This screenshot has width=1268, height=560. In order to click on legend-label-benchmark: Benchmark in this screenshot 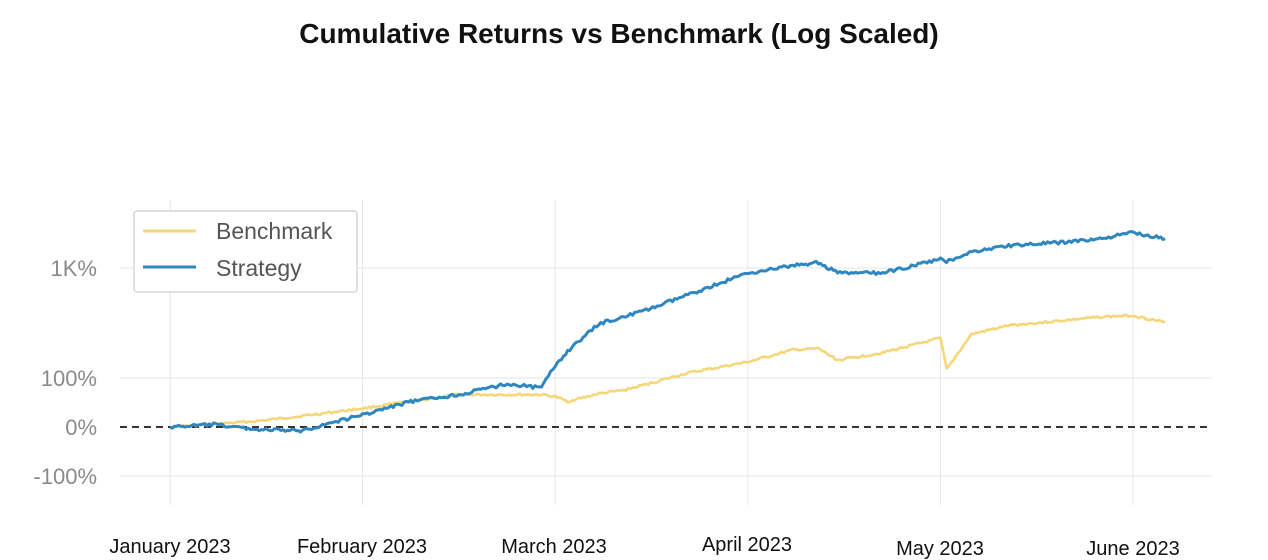, I will do `click(274, 231)`.